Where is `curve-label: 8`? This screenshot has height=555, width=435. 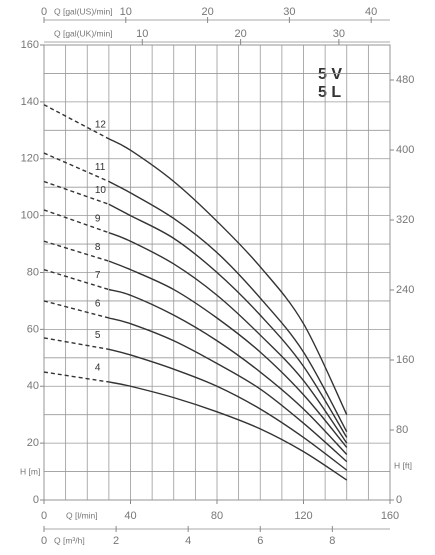 curve-label: 8 is located at coordinates (98, 247).